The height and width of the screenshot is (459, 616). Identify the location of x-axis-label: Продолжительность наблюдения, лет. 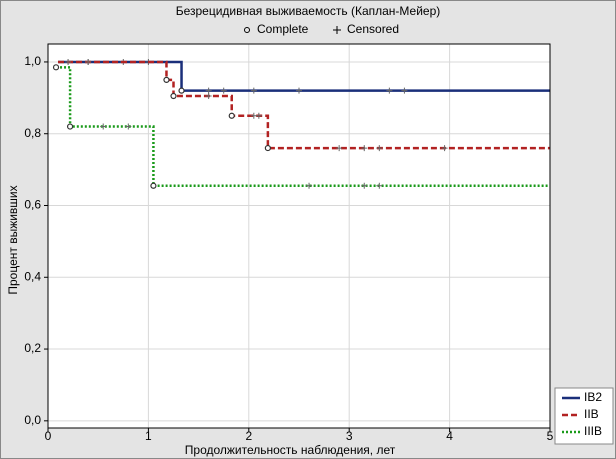
(290, 450).